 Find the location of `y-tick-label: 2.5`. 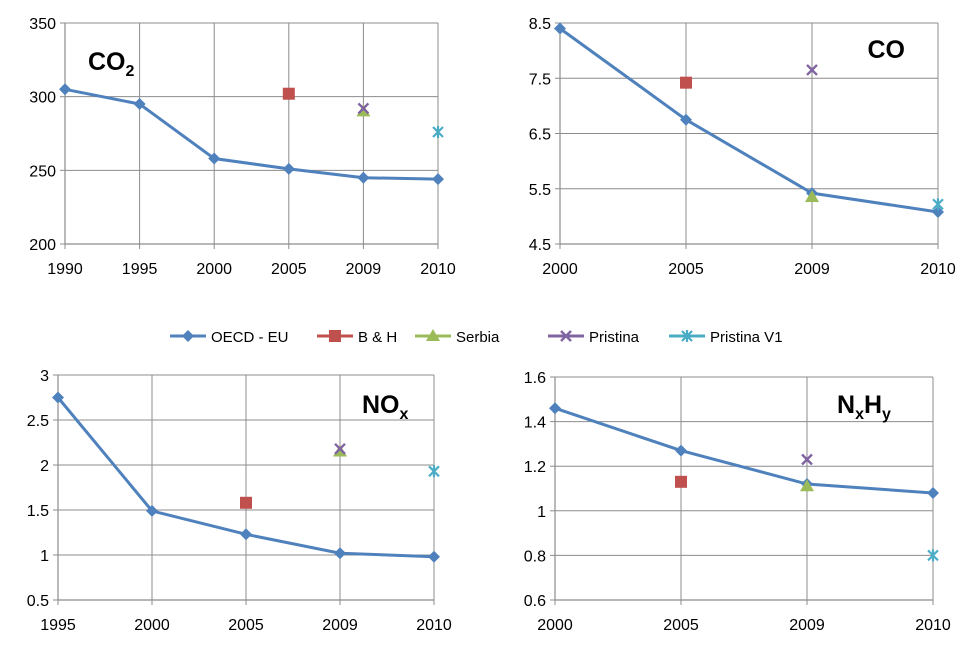

y-tick-label: 2.5 is located at coordinates (38, 421).